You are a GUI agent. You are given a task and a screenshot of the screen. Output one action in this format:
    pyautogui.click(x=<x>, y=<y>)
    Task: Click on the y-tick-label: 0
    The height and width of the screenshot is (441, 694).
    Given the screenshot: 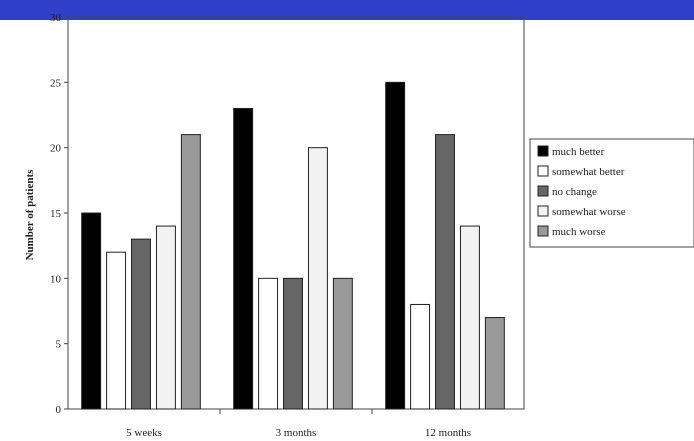 What is the action you would take?
    pyautogui.click(x=59, y=410)
    